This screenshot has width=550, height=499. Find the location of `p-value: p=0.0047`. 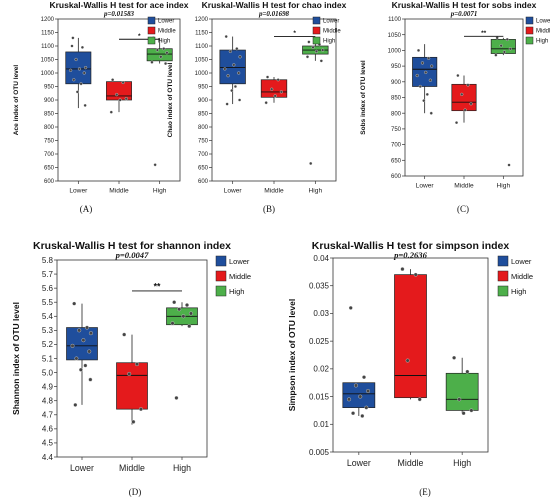

p-value: p=0.0047 is located at coordinates (132, 255).